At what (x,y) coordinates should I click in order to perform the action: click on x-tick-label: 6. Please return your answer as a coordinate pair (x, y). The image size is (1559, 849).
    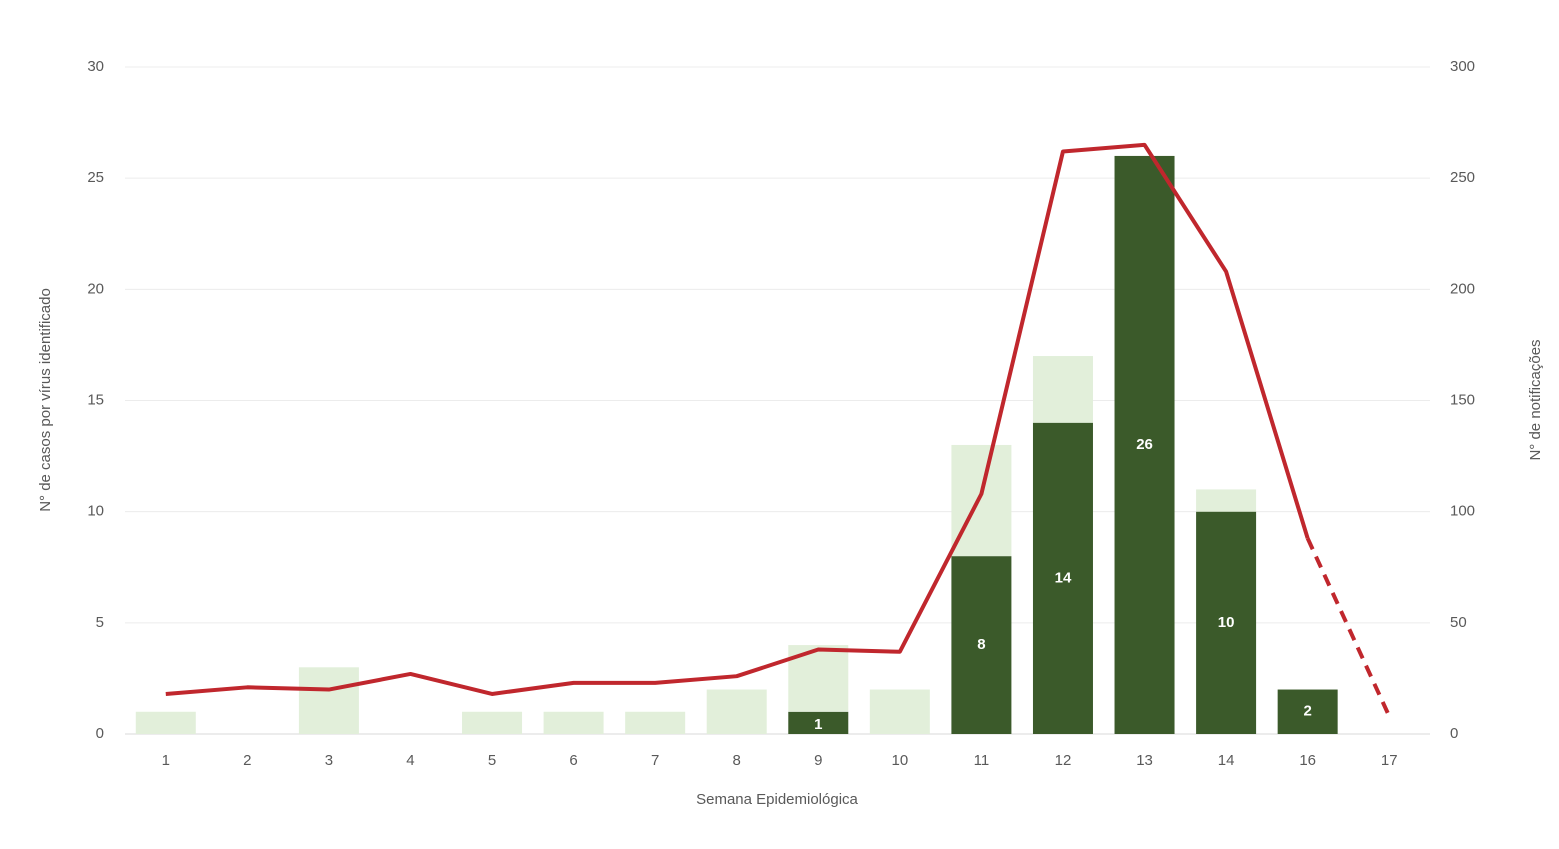
    Looking at the image, I should click on (573, 760).